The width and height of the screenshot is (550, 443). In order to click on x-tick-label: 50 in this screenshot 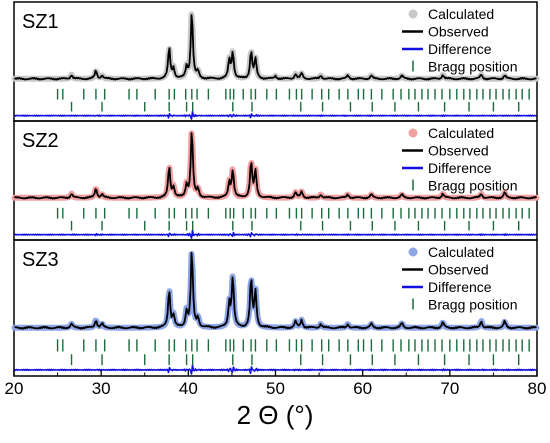, I will do `click(275, 388)`.